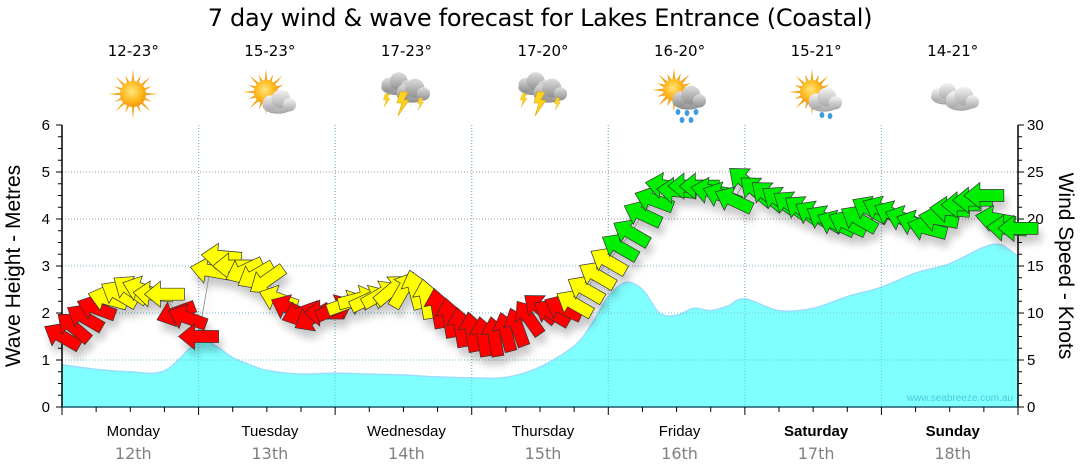 This screenshot has height=475, width=1080. What do you see at coordinates (680, 51) in the screenshot?
I see `temperature-range: 16-20°` at bounding box center [680, 51].